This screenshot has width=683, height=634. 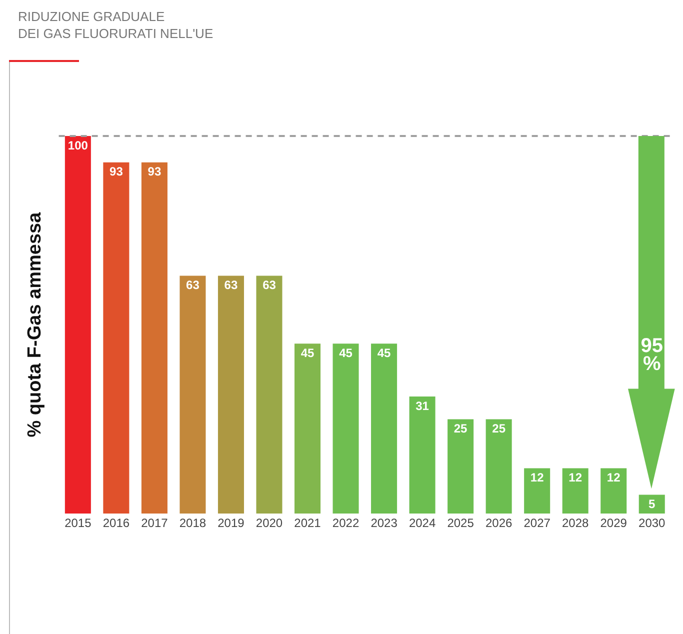 I want to click on chart-title: RIDUZIONE GRADUALE DEI GAS FLUORURATI NELL'UE, so click(x=116, y=25).